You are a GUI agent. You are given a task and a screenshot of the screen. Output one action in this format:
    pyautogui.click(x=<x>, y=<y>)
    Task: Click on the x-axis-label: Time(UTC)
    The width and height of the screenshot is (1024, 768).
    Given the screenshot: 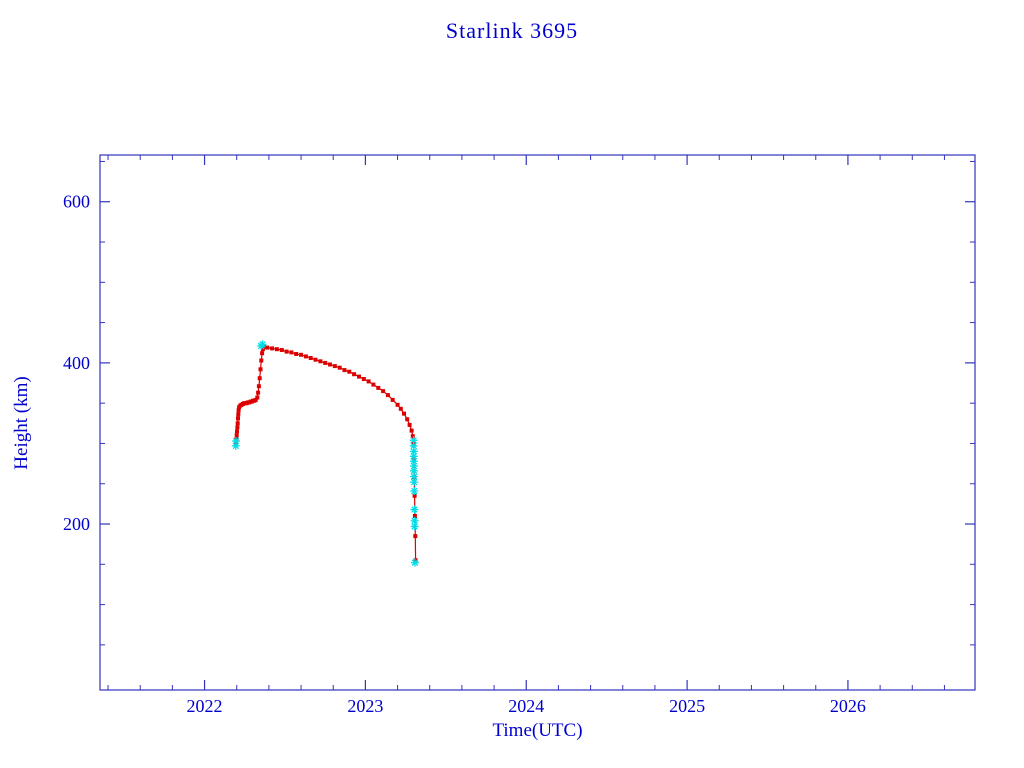 What is the action you would take?
    pyautogui.click(x=537, y=730)
    